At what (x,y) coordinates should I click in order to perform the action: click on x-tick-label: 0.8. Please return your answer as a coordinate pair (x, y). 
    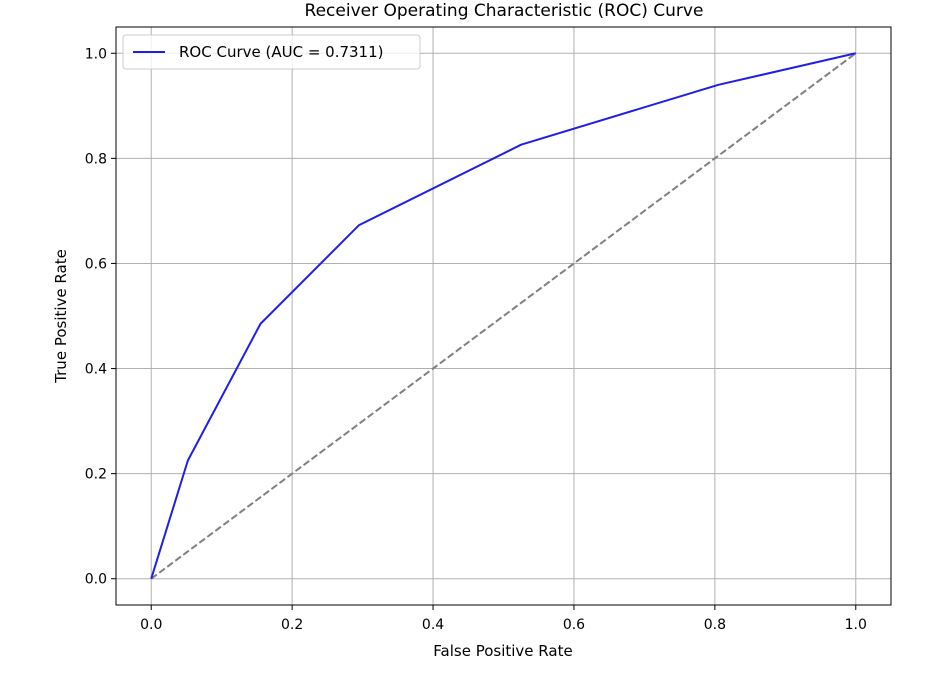
    Looking at the image, I should click on (715, 625).